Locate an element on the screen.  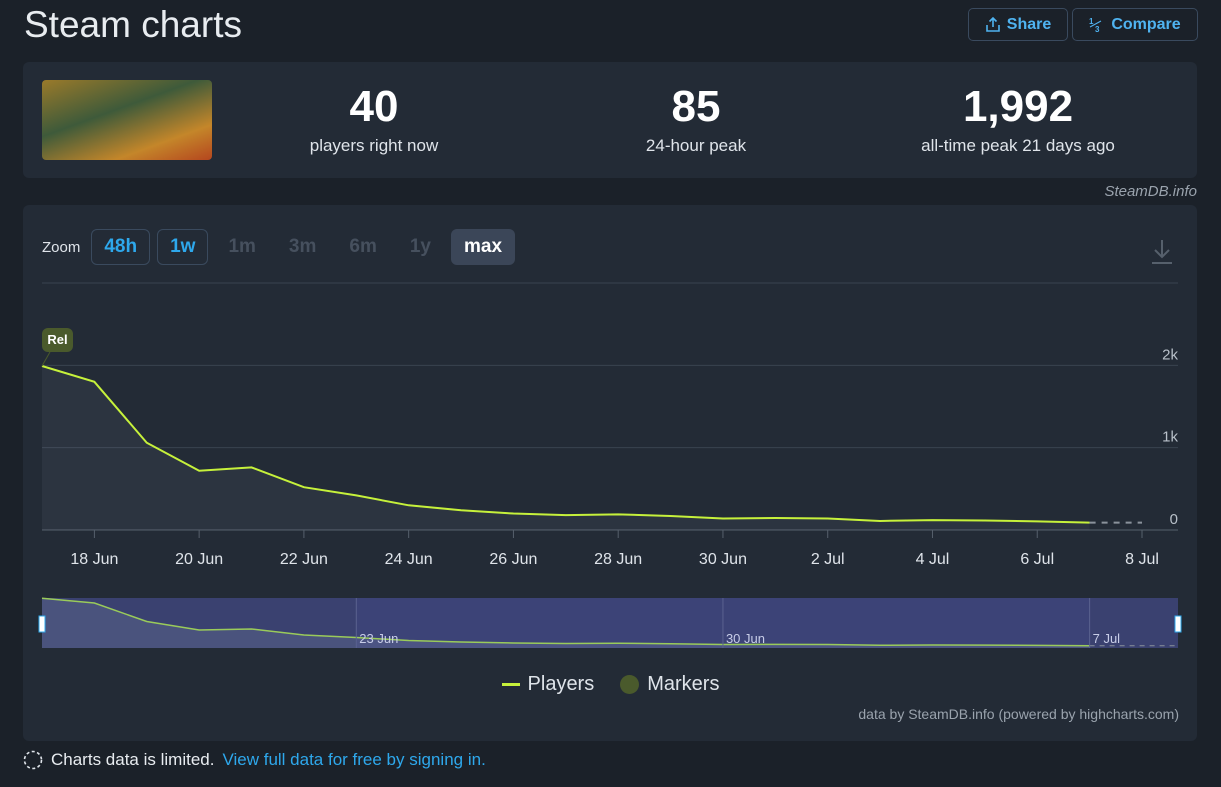
zoom-button: max is located at coordinates (483, 247).